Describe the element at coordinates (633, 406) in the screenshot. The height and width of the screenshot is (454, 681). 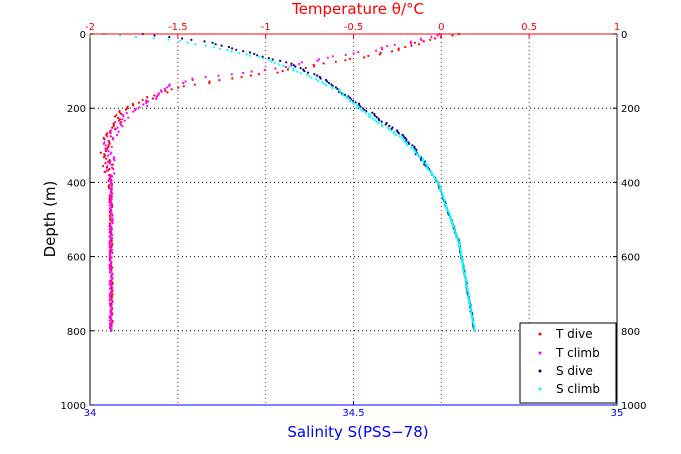
I see `right-tick-label: 1000` at that location.